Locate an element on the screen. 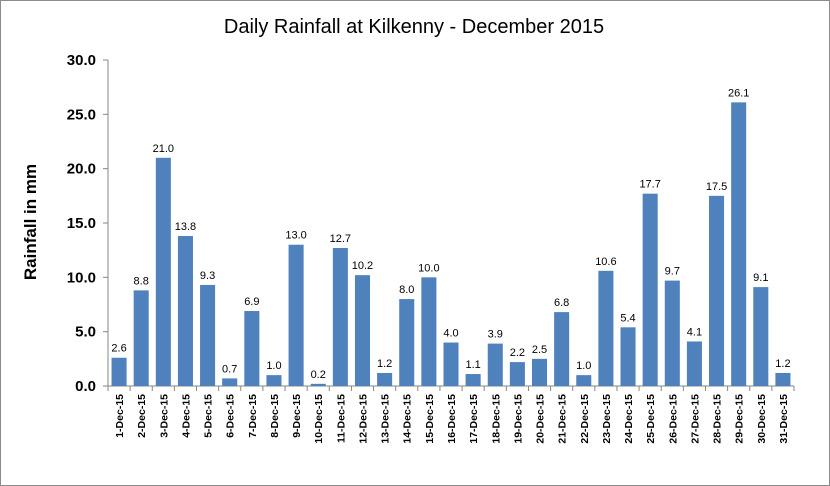  y-tick-label: 30.0 is located at coordinates (81, 60).